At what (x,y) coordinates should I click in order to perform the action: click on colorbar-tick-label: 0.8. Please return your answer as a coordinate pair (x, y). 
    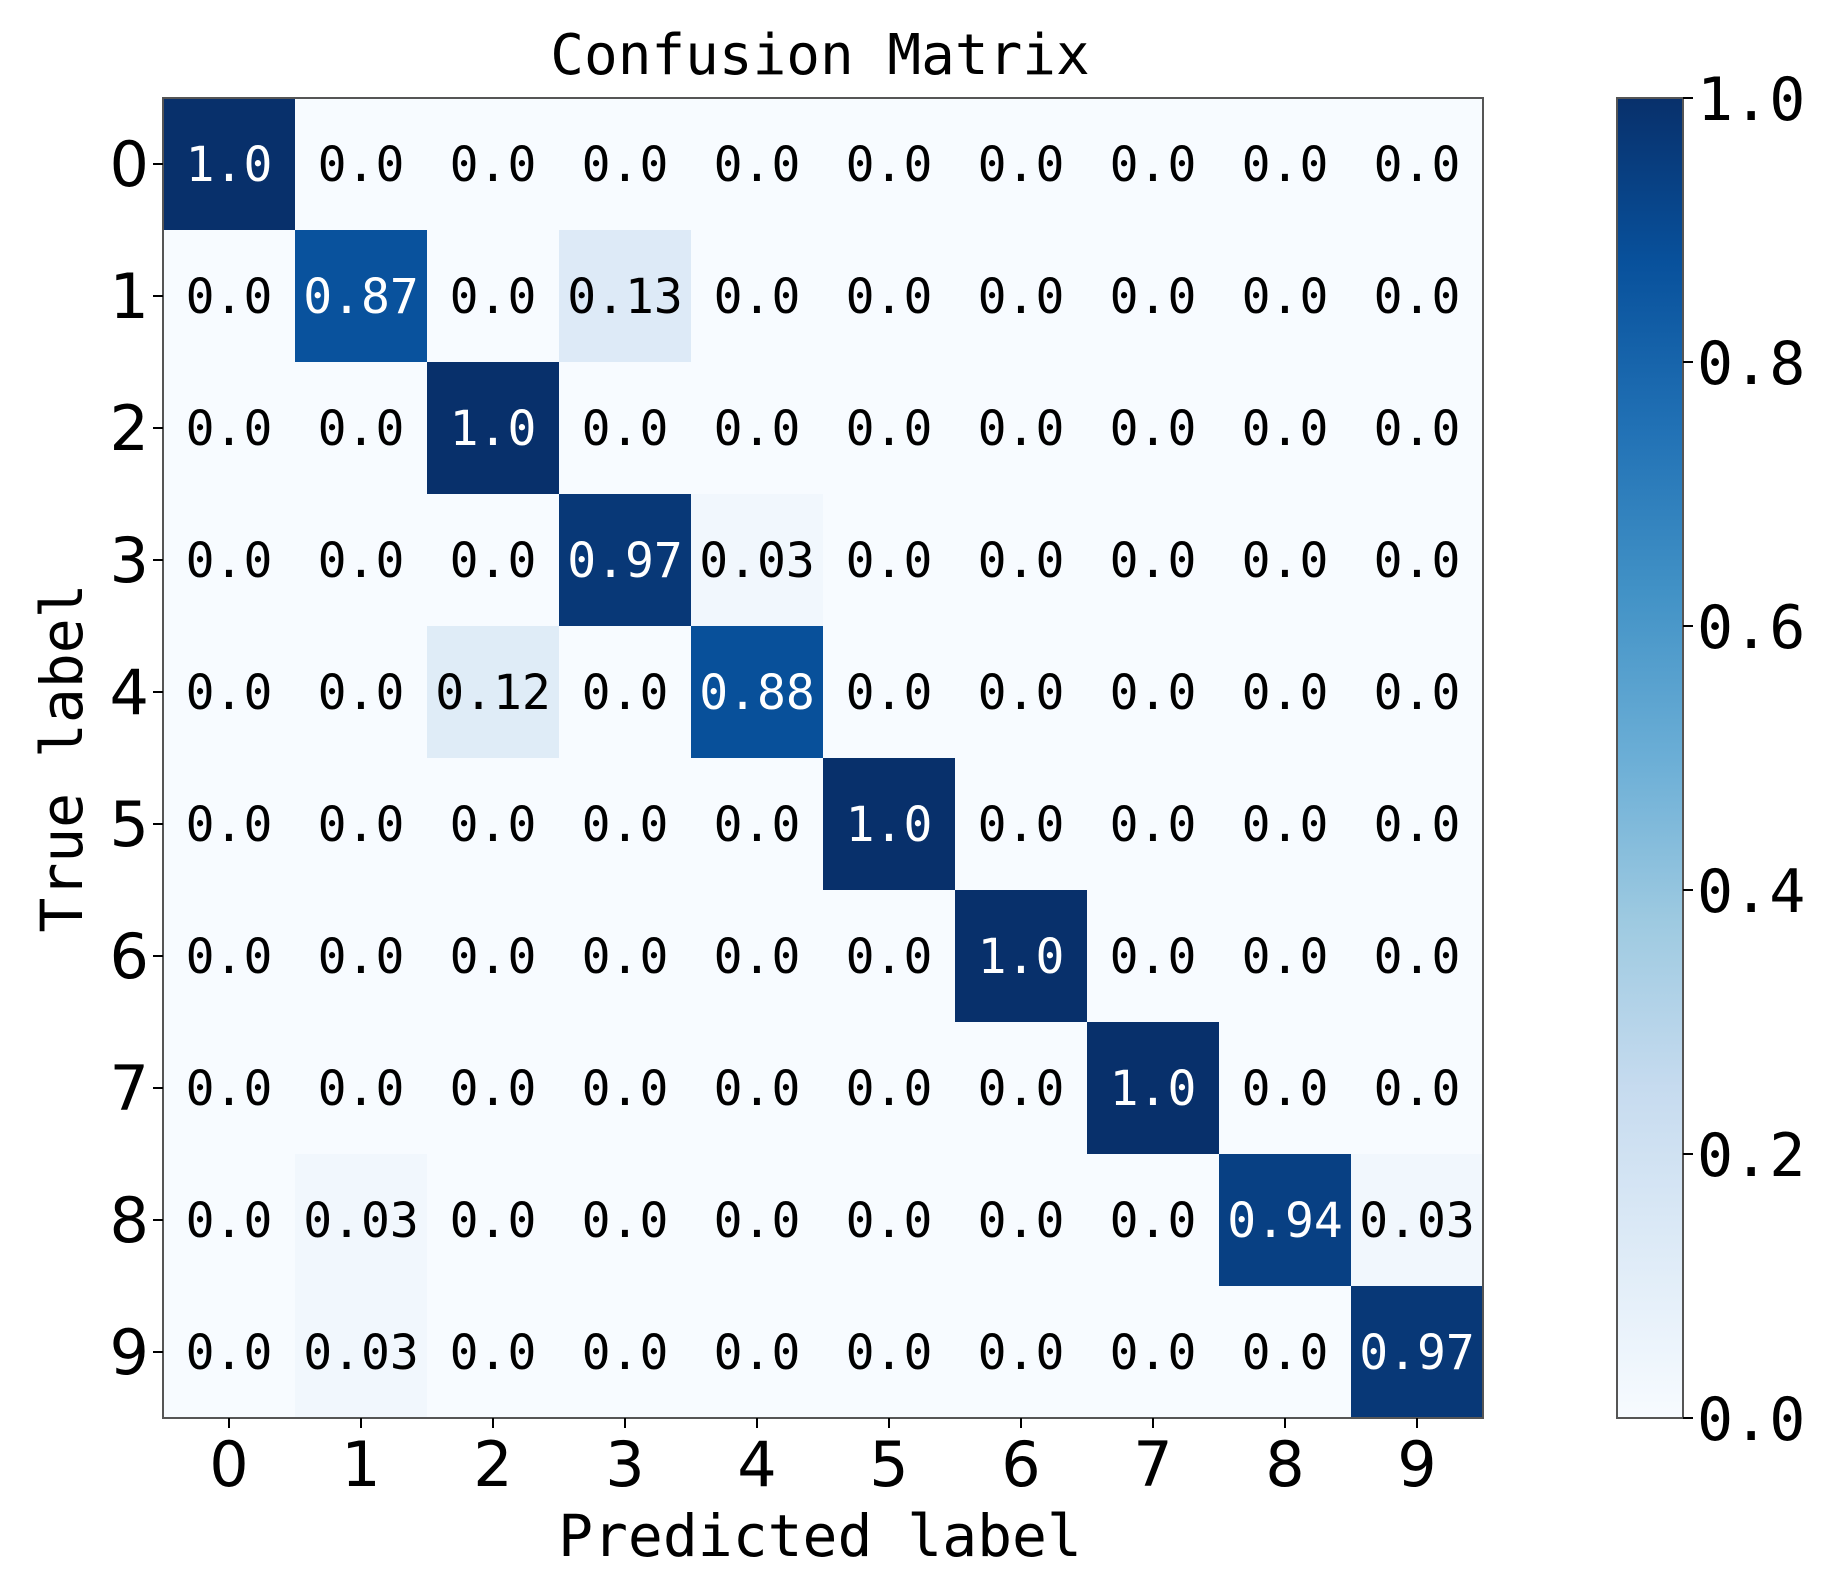
    Looking at the image, I should click on (1751, 364).